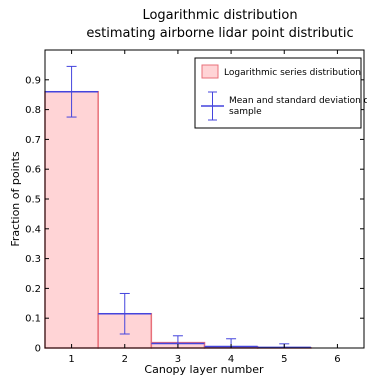 The height and width of the screenshot is (382, 367). I want to click on x-tick-label: 2, so click(125, 359).